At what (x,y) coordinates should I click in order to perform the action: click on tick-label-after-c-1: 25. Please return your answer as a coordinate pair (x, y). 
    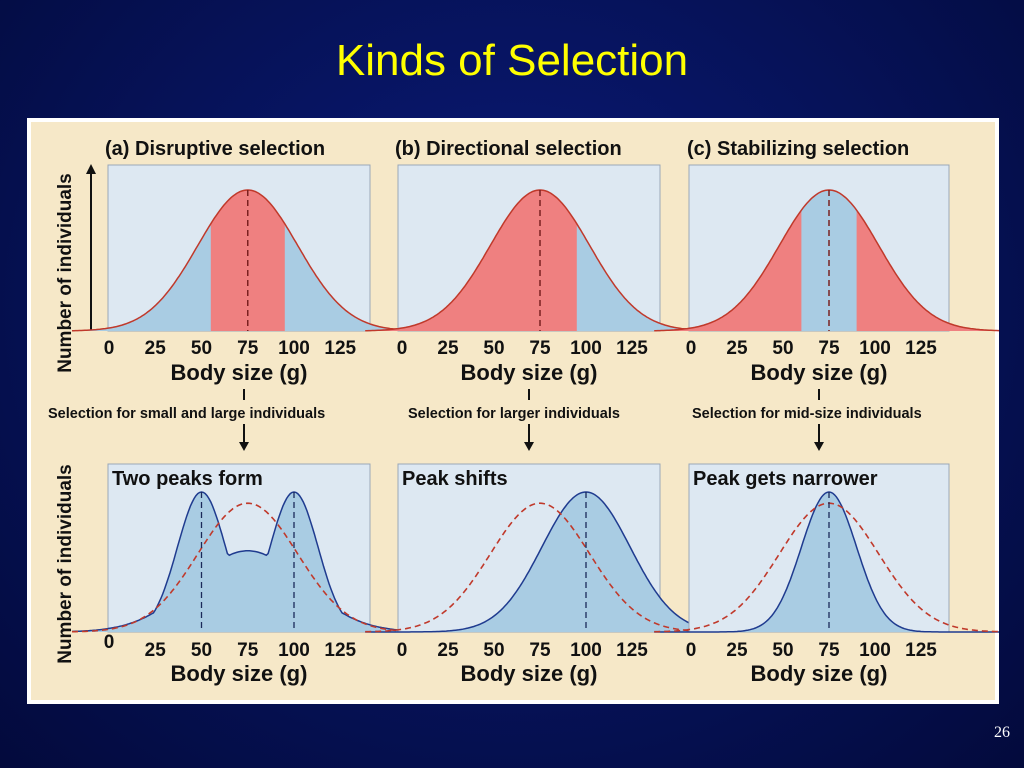
    Looking at the image, I should click on (737, 650).